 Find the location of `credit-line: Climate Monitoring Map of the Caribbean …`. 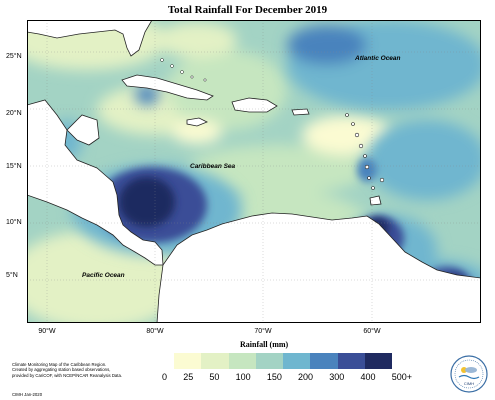

credit-line: Climate Monitoring Map of the Caribbean … is located at coordinates (59, 364).